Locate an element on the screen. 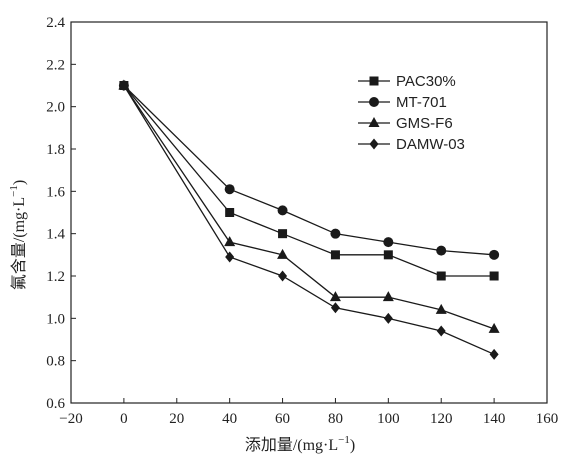  y-tick-label: 0.6 is located at coordinates (55, 404).